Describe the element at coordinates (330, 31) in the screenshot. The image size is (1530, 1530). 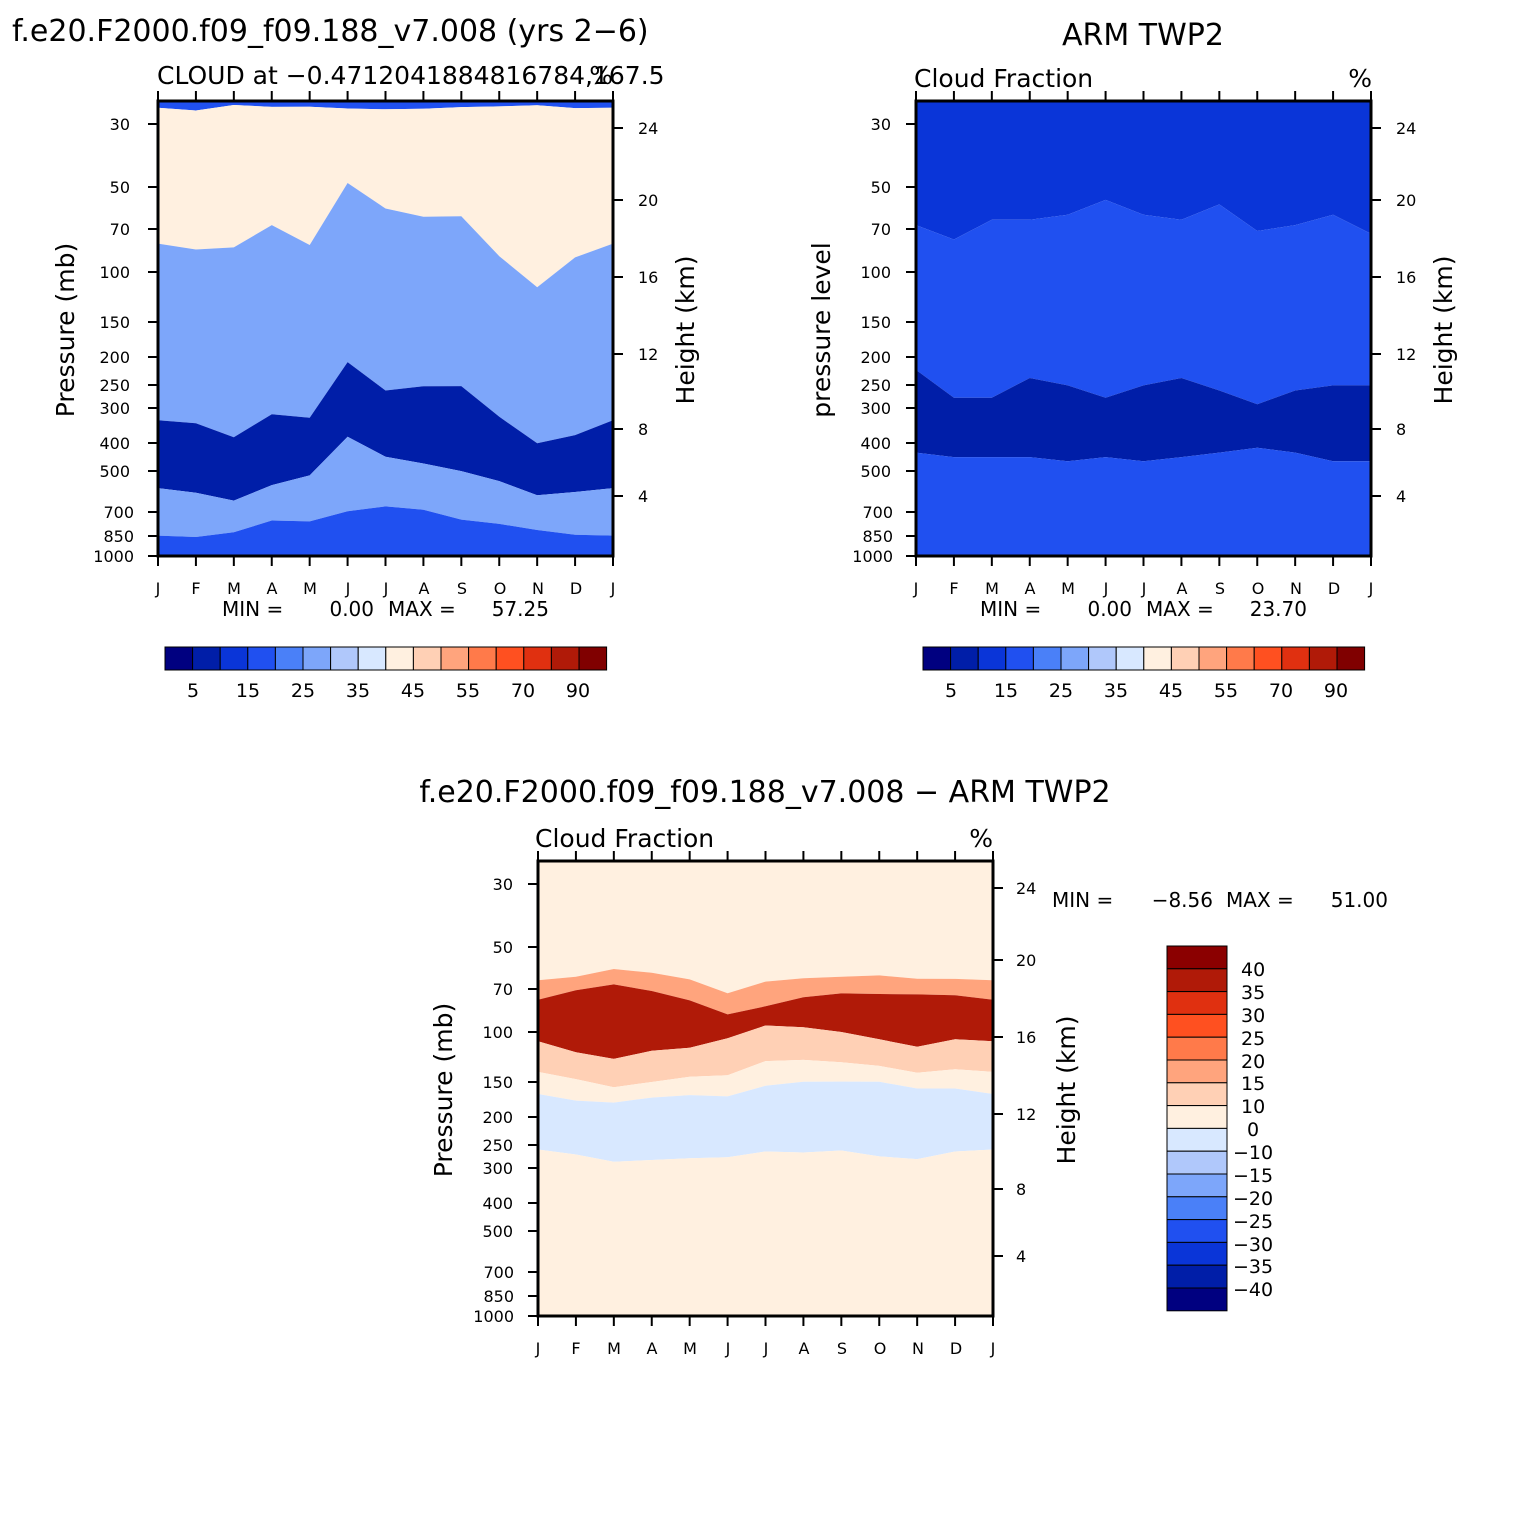
I see `model-title: f.e20.F2000.f09_f09.188_v7.008 (yrs 2−6)` at that location.